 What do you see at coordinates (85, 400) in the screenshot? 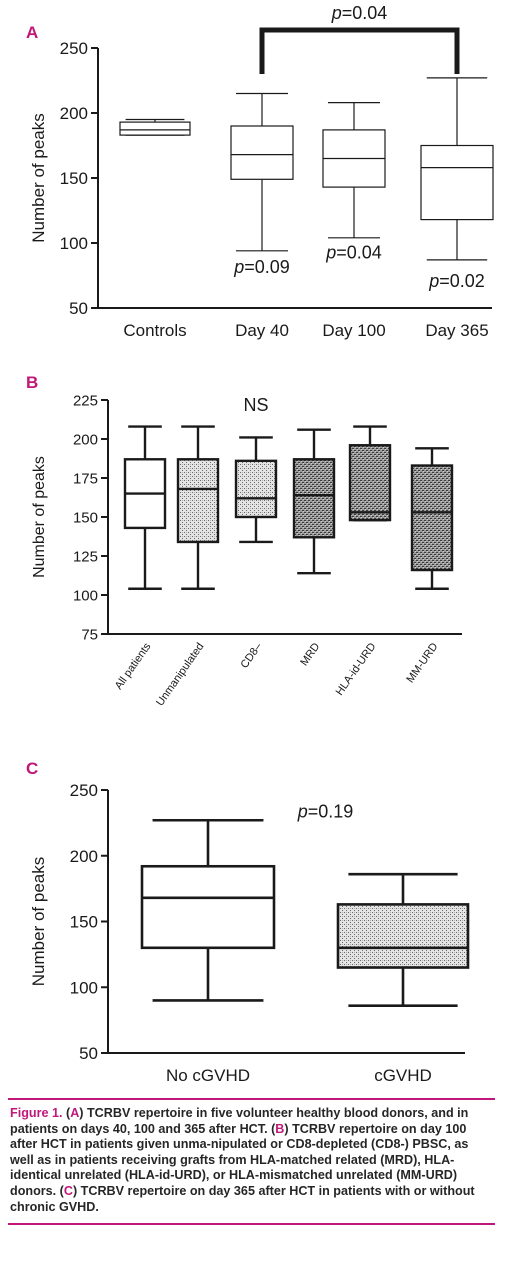
I see `y-tick-label: 225` at bounding box center [85, 400].